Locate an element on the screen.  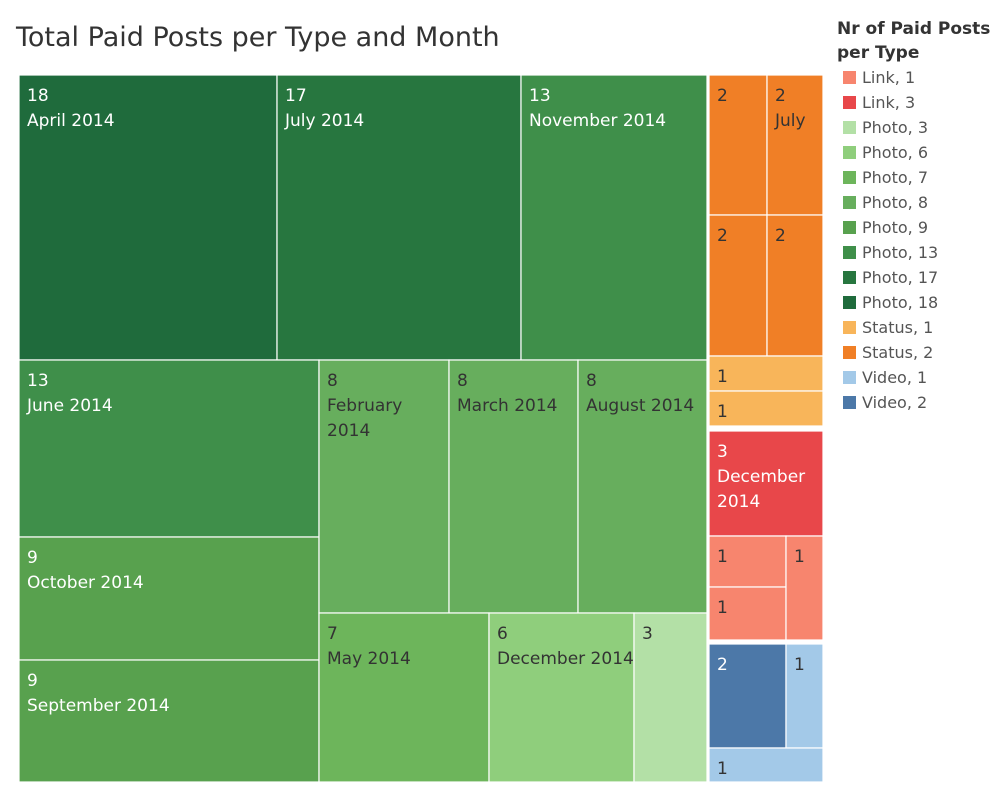
cell-label: September 2014 is located at coordinates (98, 706).